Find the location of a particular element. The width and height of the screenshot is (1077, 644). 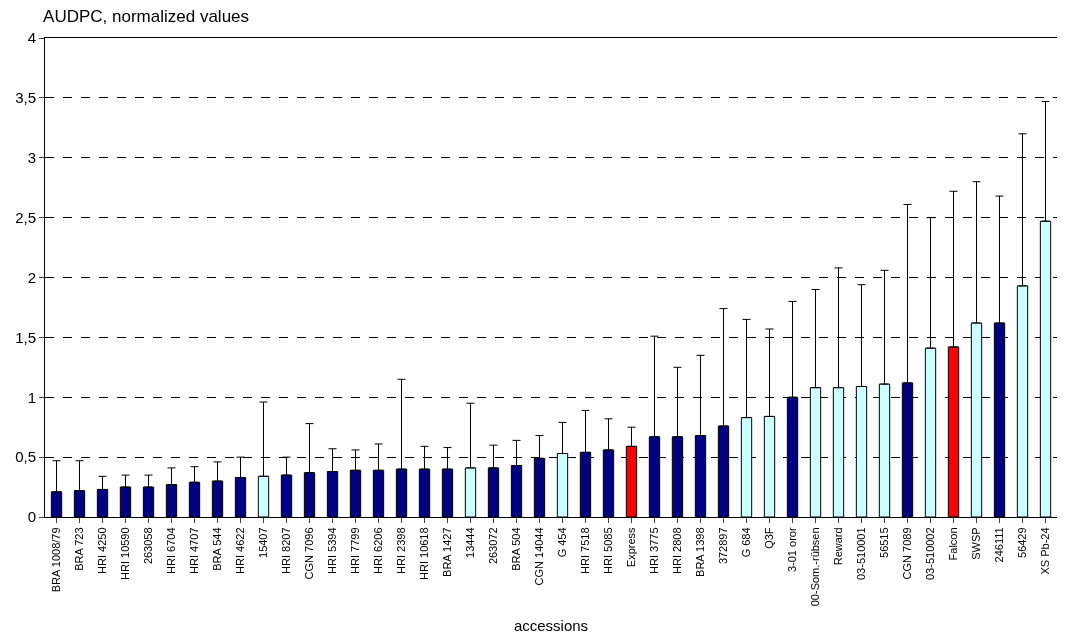

x-tick-label: HRI 10618 is located at coordinates (424, 553).